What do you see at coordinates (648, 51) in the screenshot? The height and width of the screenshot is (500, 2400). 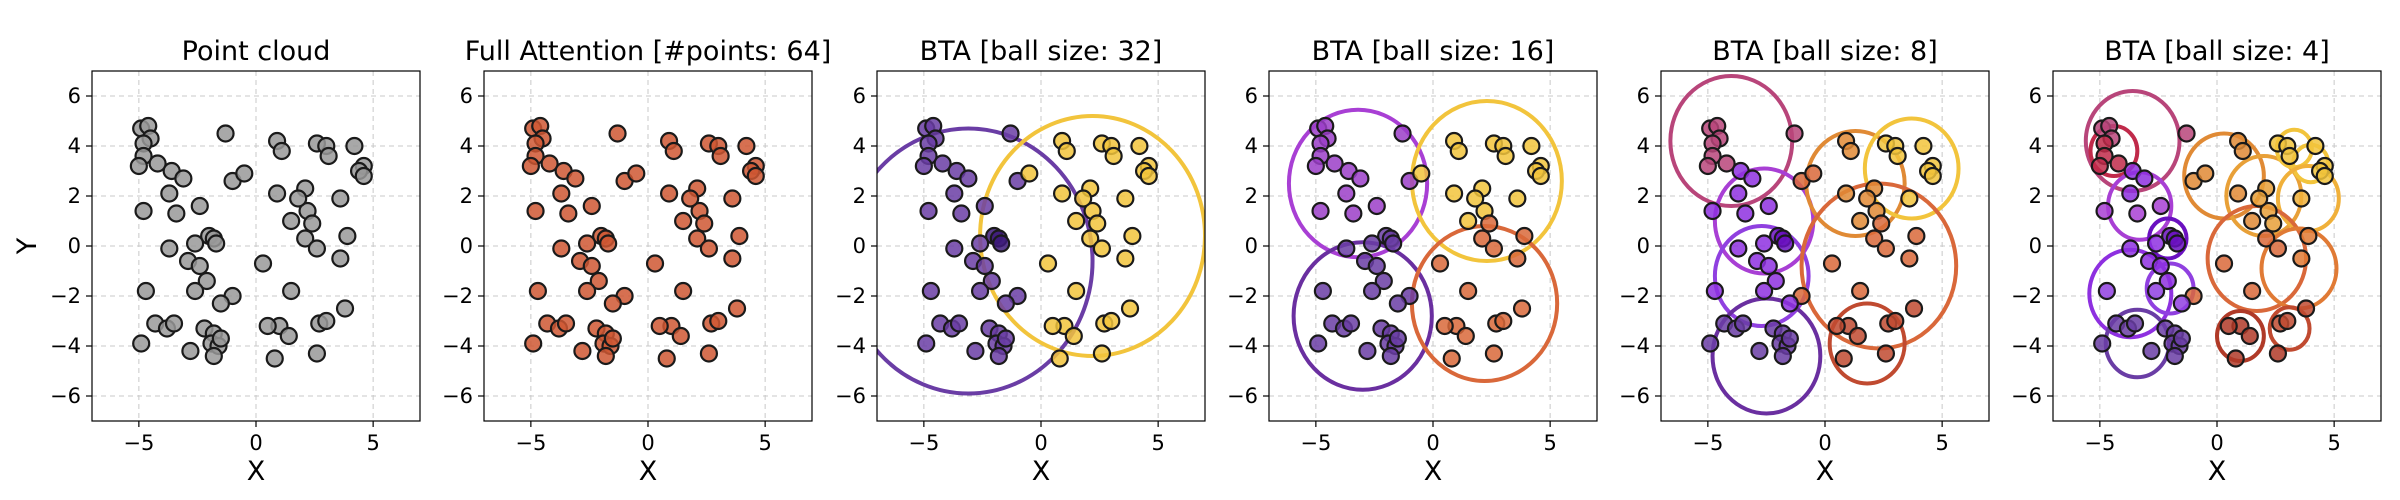 I see `subplot-title: Full Attention [#points: 64]` at bounding box center [648, 51].